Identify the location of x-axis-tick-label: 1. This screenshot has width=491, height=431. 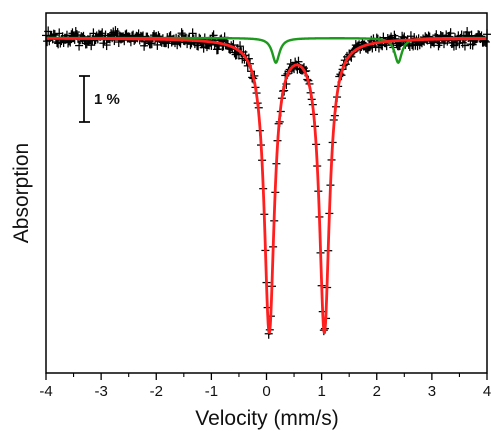
(321, 391).